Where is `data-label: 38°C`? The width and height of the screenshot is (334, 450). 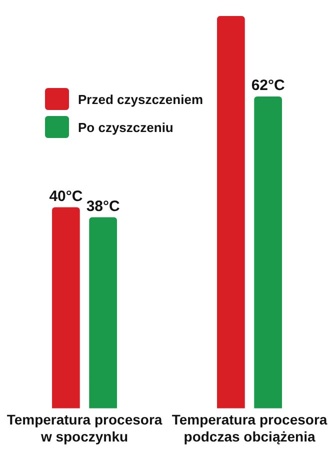
data-label: 38°C is located at coordinates (103, 206).